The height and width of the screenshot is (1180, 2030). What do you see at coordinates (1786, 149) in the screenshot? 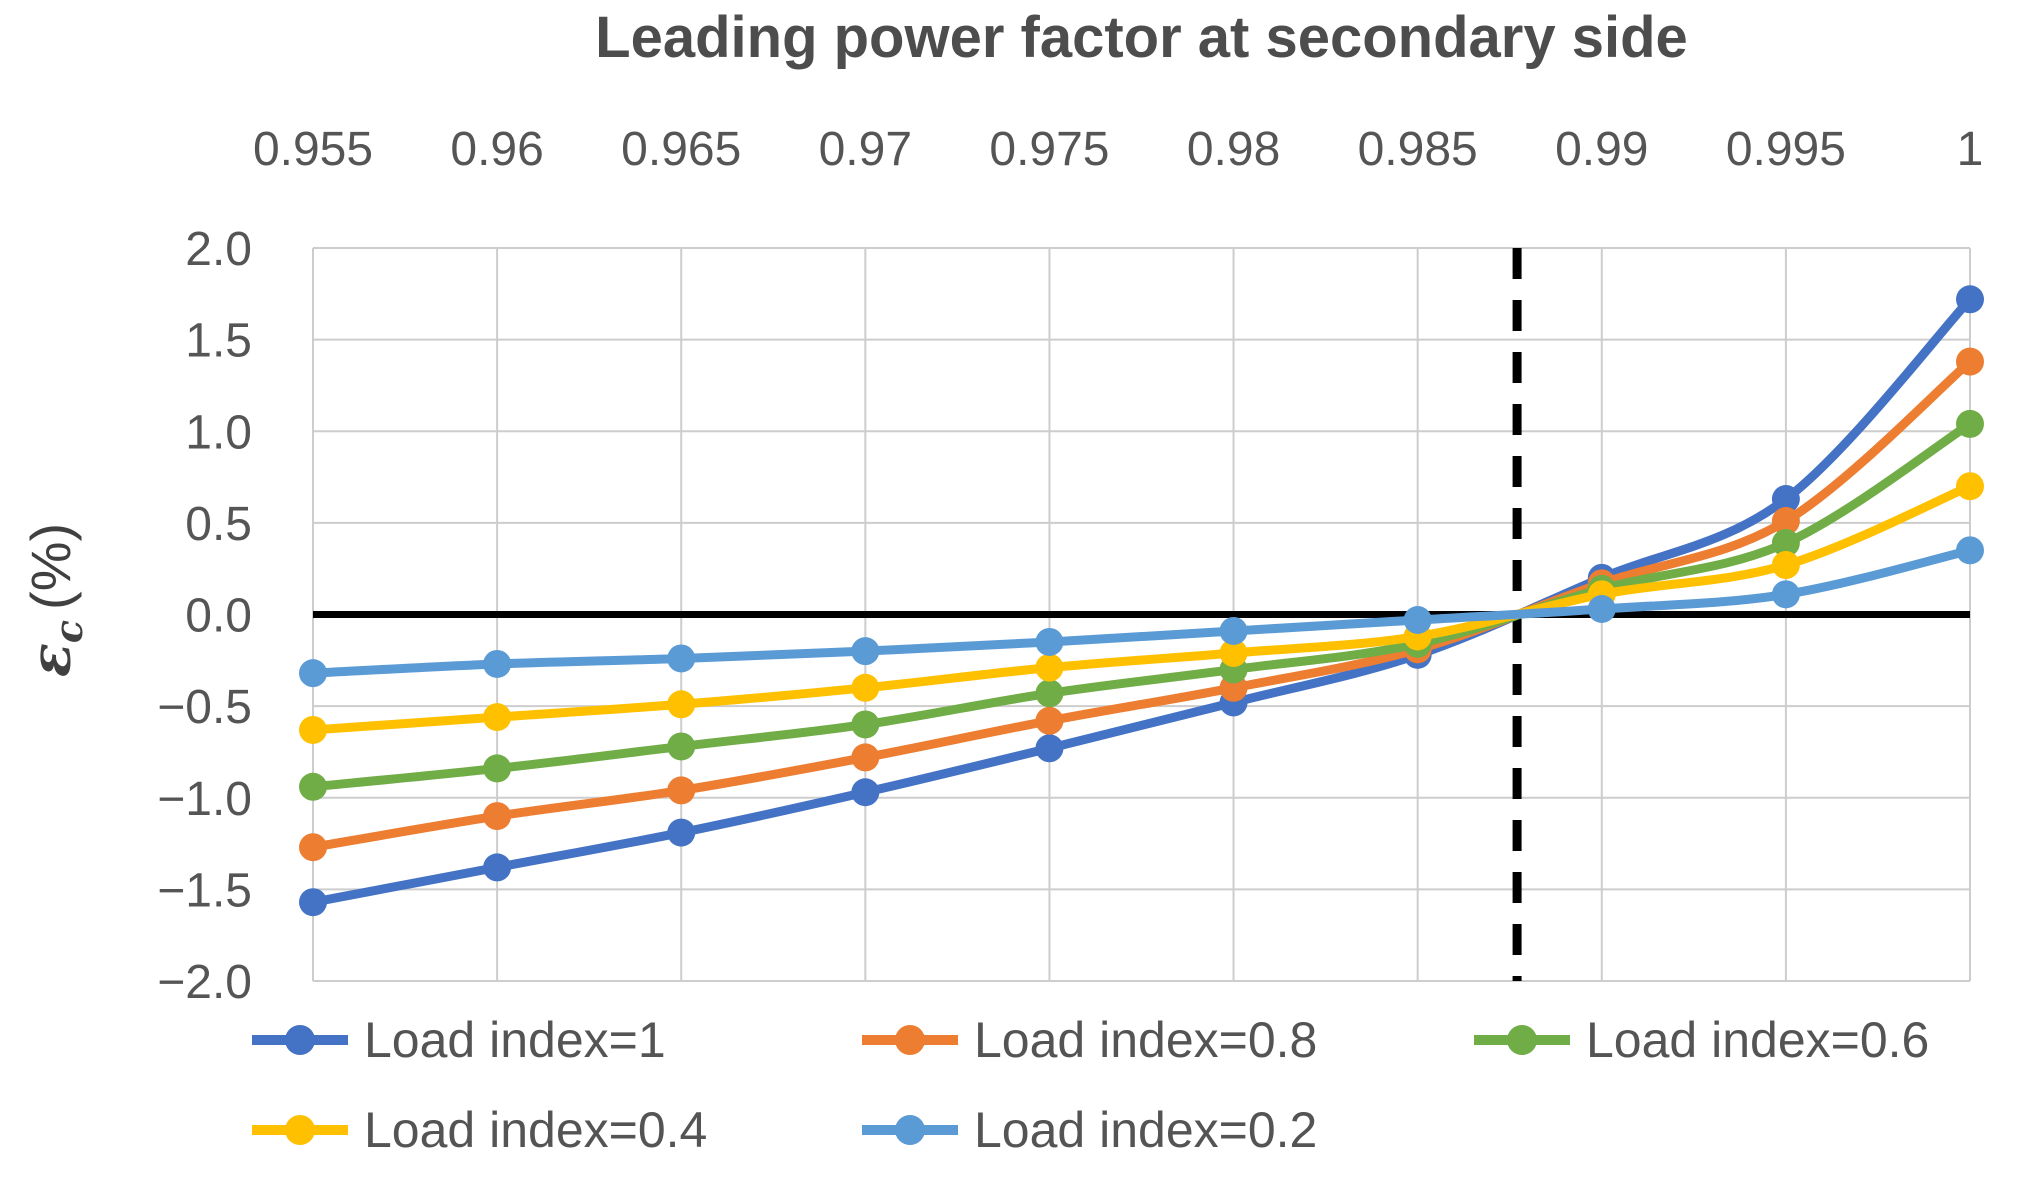
I see `x-axis-tick-label: 0.995` at bounding box center [1786, 149].